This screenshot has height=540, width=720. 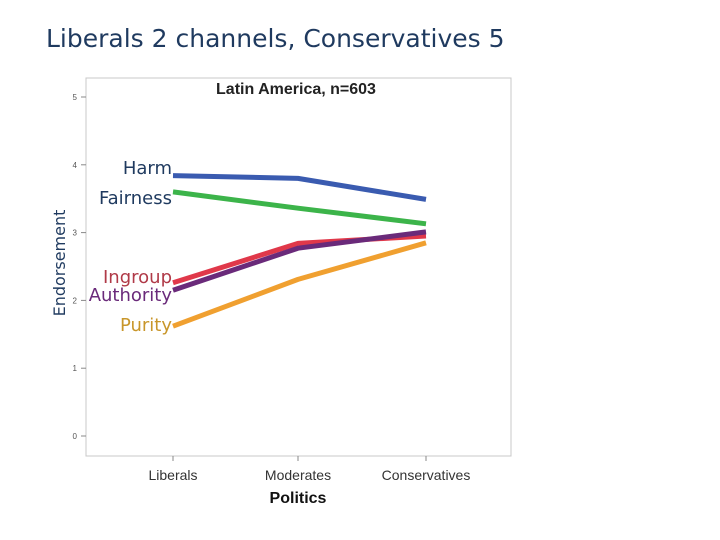 I want to click on series-line-authority, so click(x=299, y=261).